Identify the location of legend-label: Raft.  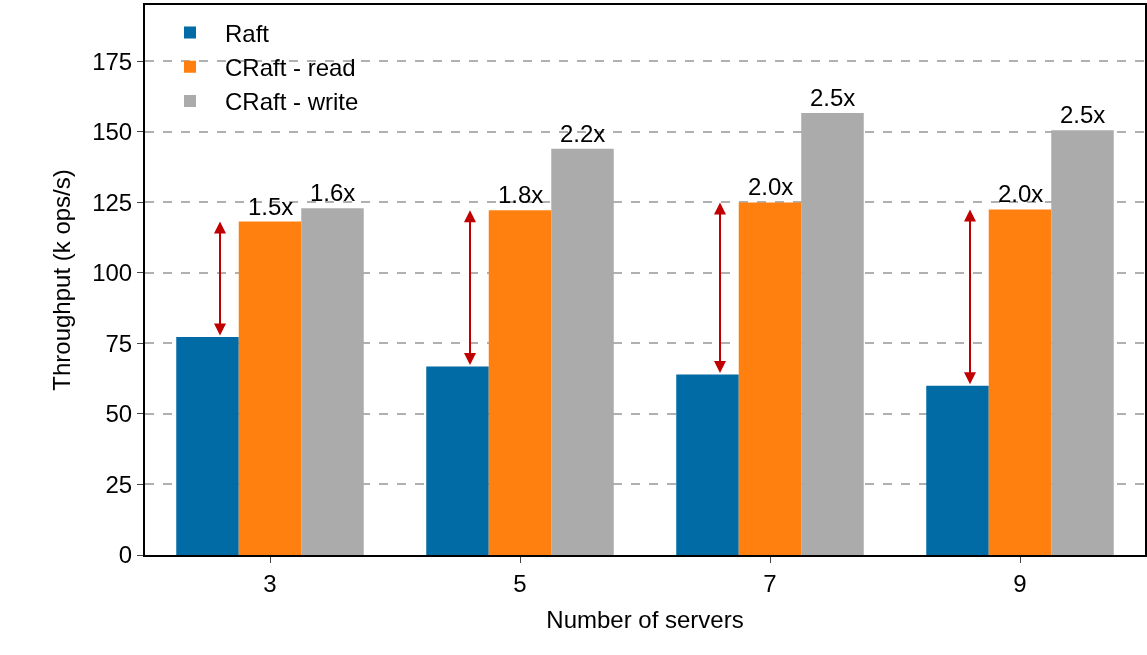
(247, 33).